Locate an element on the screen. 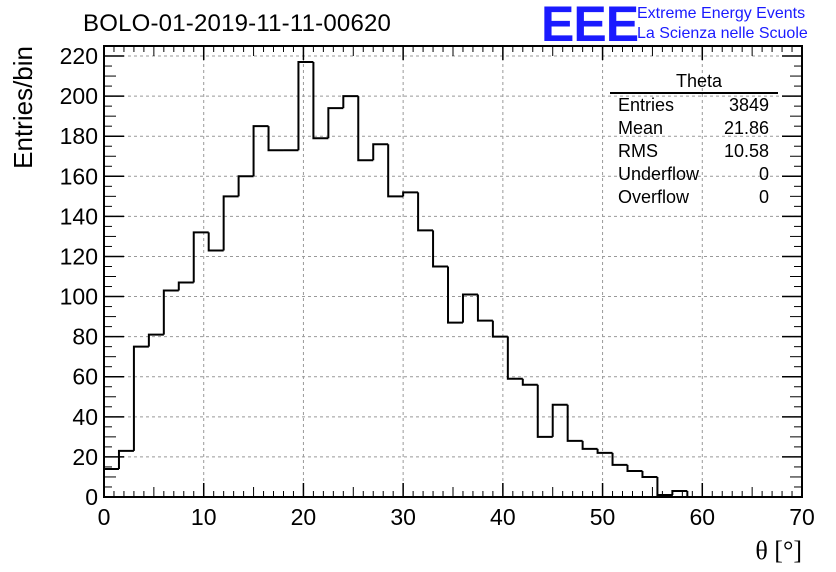 The image size is (836, 572). x-tick-labels: 0 10 20 30 40 50 60 70 is located at coordinates (456, 517).